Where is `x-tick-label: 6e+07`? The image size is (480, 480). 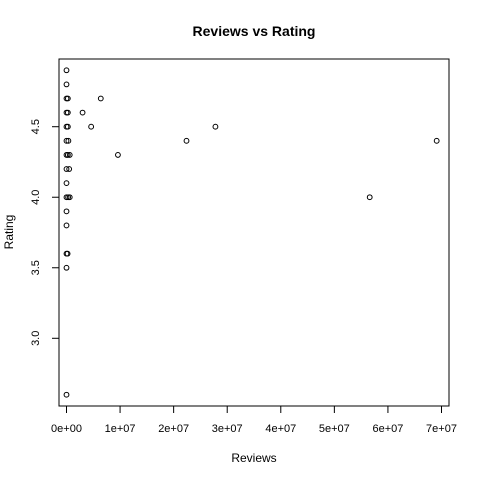 x-tick-label: 6e+07 is located at coordinates (387, 429).